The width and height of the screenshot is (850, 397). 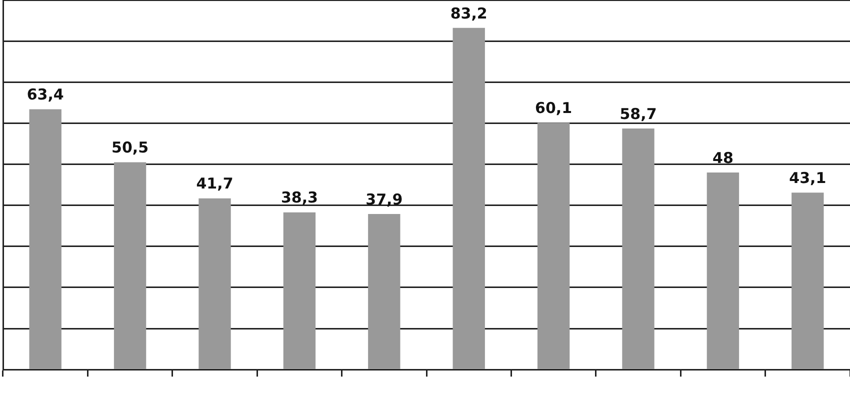 What do you see at coordinates (469, 13) in the screenshot?
I see `data-label: 83,2` at bounding box center [469, 13].